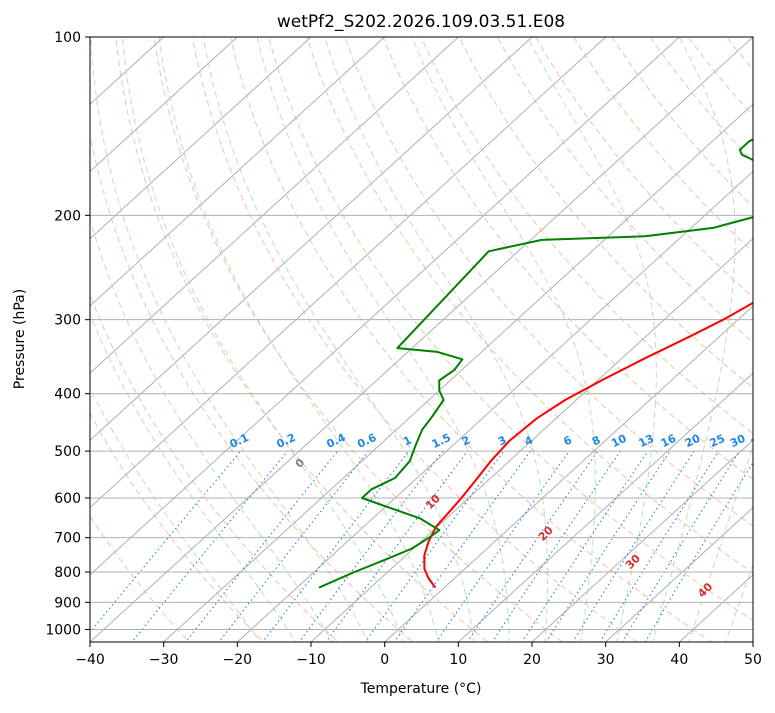 The width and height of the screenshot is (775, 713). What do you see at coordinates (164, 660) in the screenshot?
I see `x-tick-label: −30` at bounding box center [164, 660].